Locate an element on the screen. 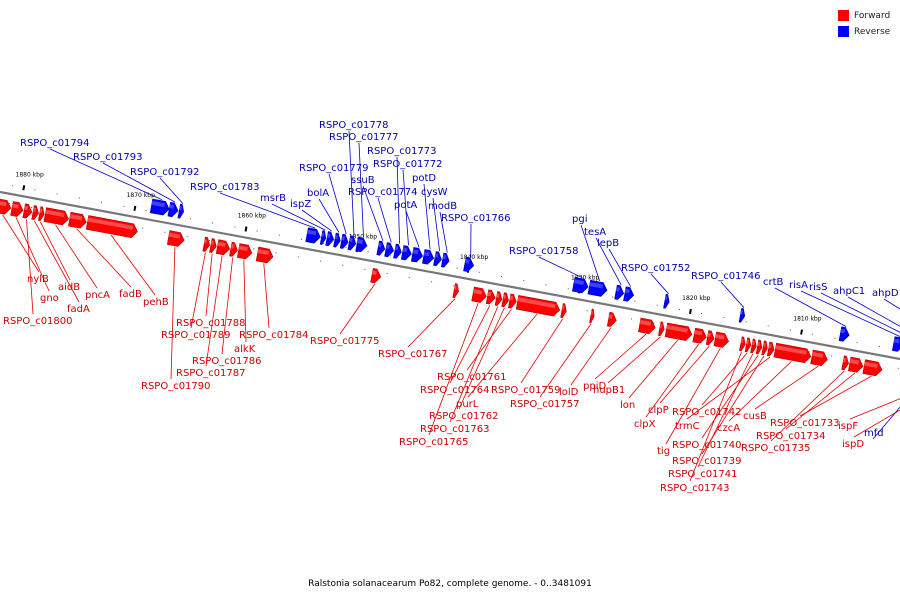  gene-label: RSPO_c01772 is located at coordinates (408, 164).